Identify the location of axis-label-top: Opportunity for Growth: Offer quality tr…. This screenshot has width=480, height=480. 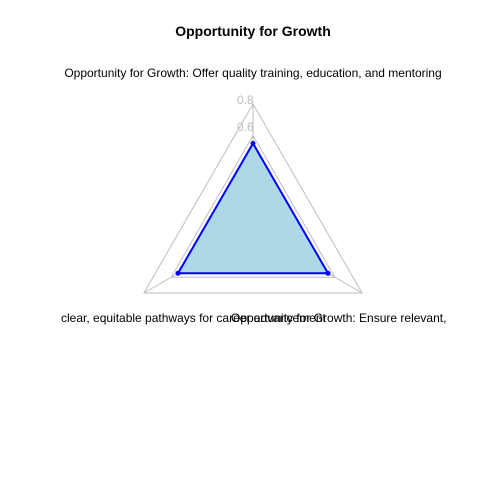
(252, 73).